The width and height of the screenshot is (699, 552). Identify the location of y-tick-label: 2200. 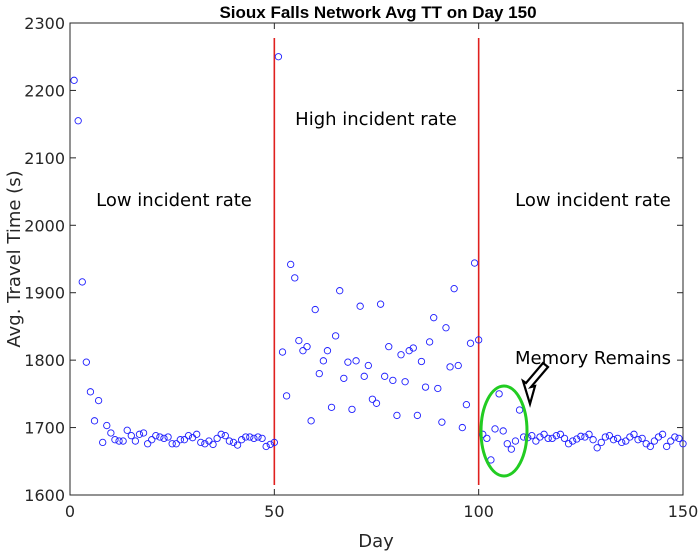
(44, 90).